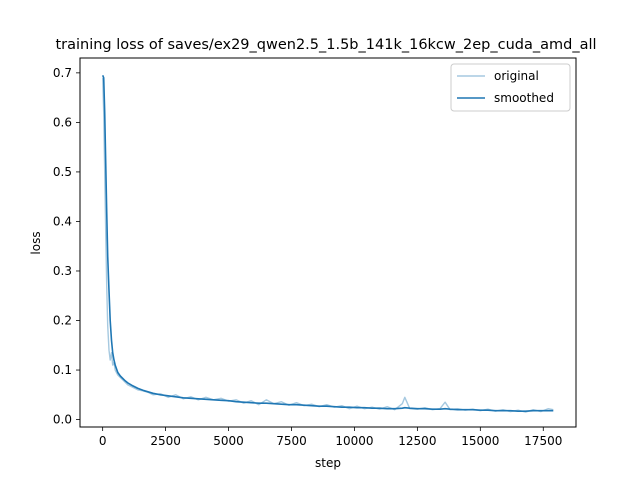 The width and height of the screenshot is (640, 480). What do you see at coordinates (62, 172) in the screenshot?
I see `y-tick-label: 0.5` at bounding box center [62, 172].